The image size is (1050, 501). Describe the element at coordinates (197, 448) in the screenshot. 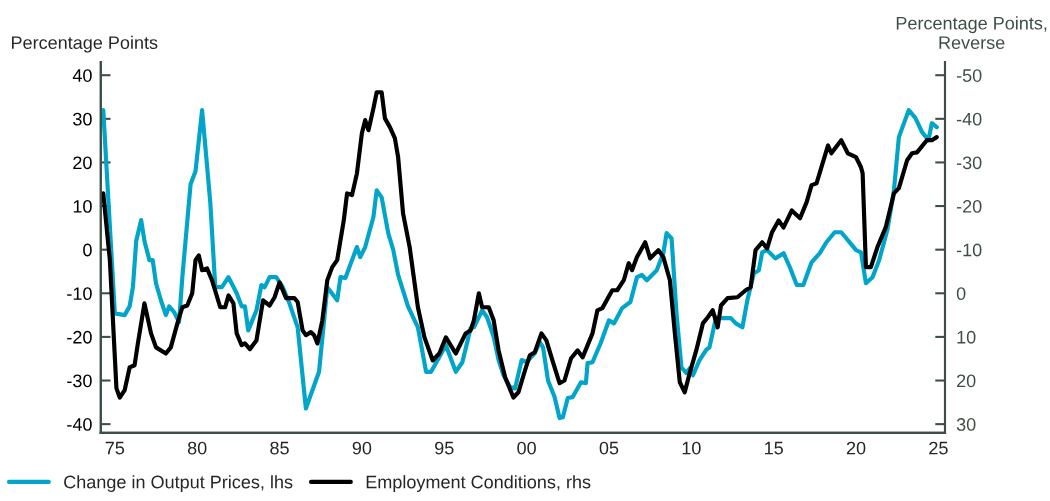

I see `x-tick-label: 80` at that location.